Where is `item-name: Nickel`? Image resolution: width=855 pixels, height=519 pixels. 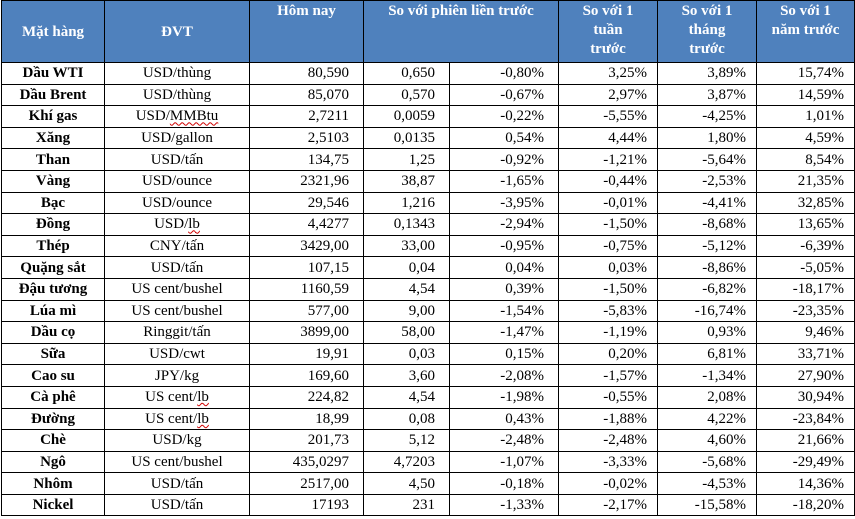
item-name: Nickel is located at coordinates (53, 505).